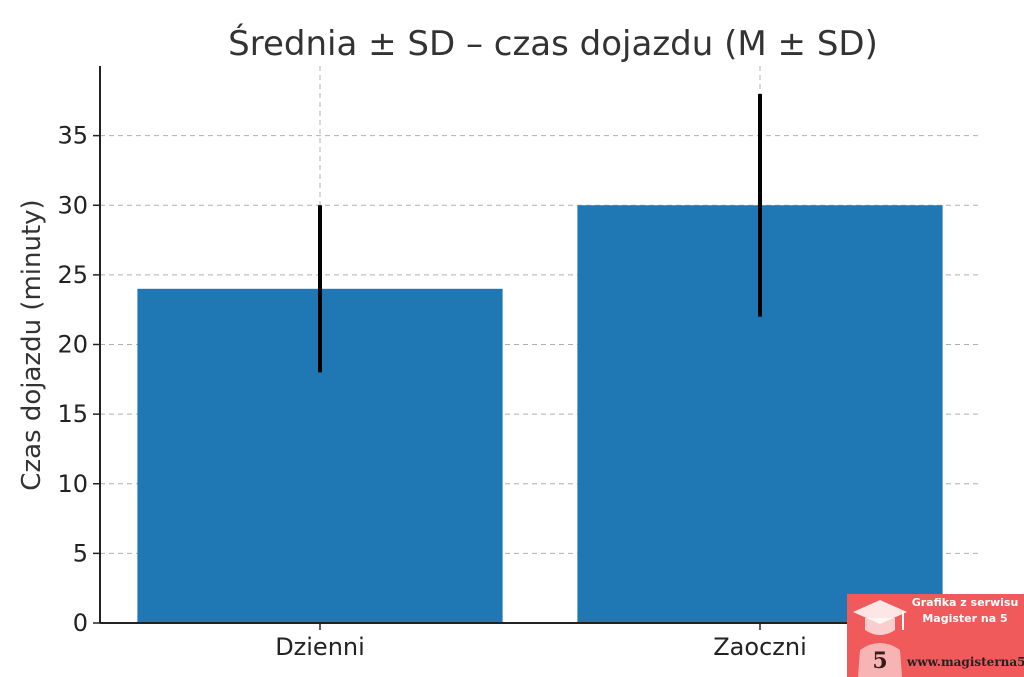  What do you see at coordinates (72, 275) in the screenshot?
I see `y-tick-label: 25` at bounding box center [72, 275].